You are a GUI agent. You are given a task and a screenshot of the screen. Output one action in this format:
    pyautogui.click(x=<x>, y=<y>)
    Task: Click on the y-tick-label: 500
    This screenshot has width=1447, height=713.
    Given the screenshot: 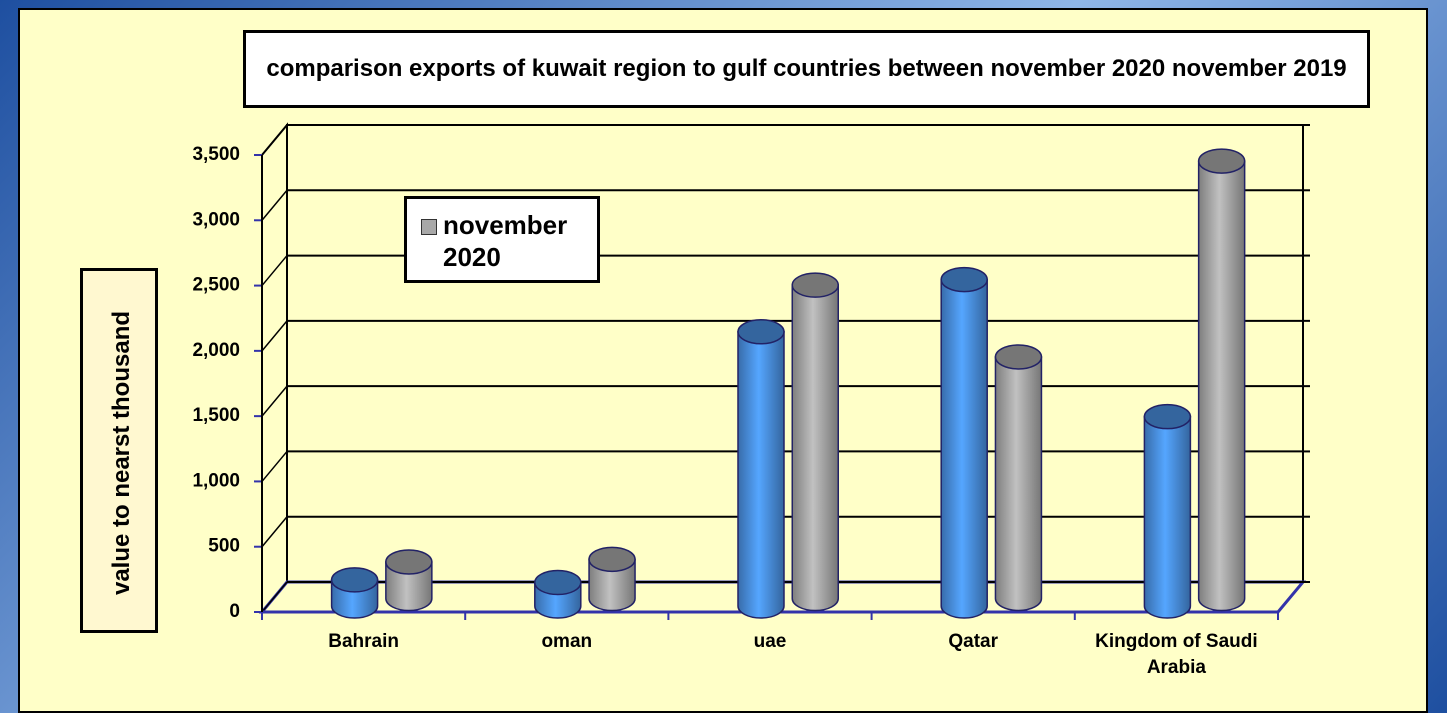 What is the action you would take?
    pyautogui.click(x=224, y=546)
    